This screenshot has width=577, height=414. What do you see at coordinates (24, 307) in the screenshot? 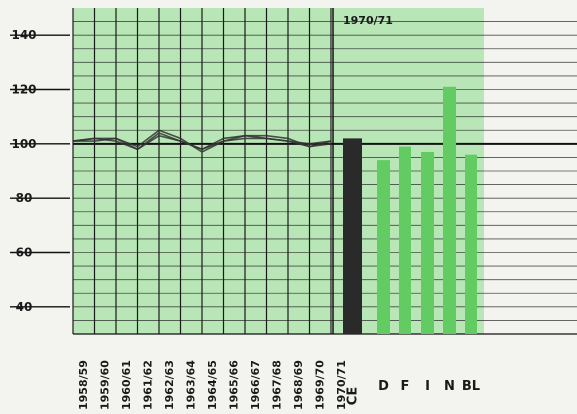
I see `y-tick-label: 40` at bounding box center [24, 307].